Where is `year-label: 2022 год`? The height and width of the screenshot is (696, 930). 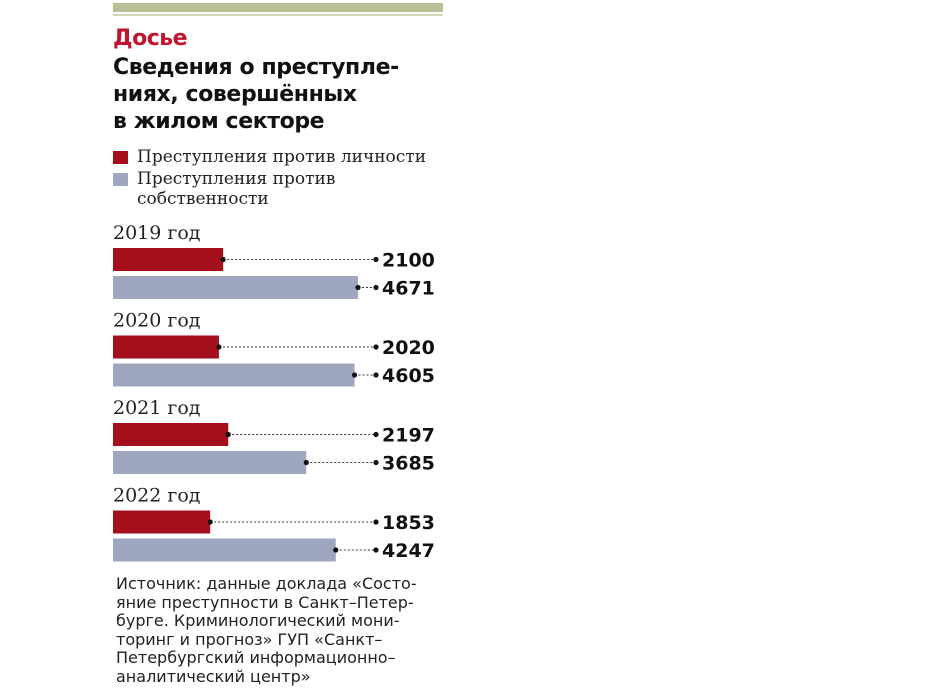 year-label: 2022 год is located at coordinates (157, 496).